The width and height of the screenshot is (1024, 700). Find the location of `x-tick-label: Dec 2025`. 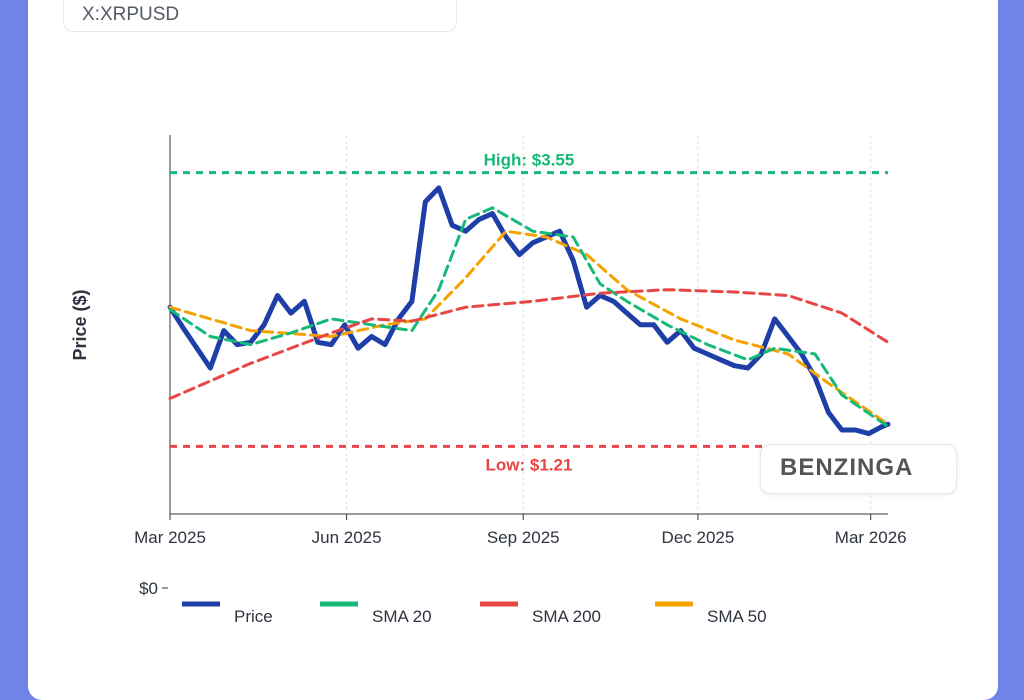

x-tick-label: Dec 2025 is located at coordinates (698, 537).